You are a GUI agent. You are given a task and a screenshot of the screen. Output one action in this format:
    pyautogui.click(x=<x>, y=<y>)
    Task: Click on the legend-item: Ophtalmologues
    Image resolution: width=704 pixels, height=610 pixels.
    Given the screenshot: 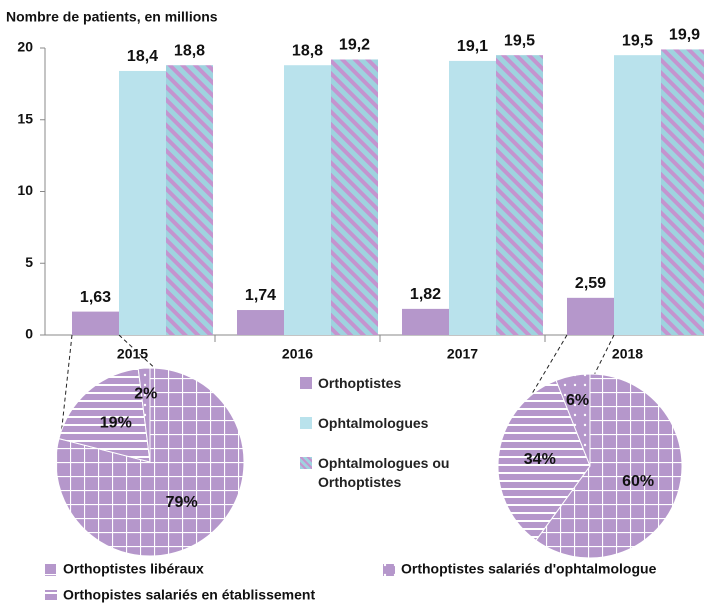 What is the action you would take?
    pyautogui.click(x=384, y=423)
    